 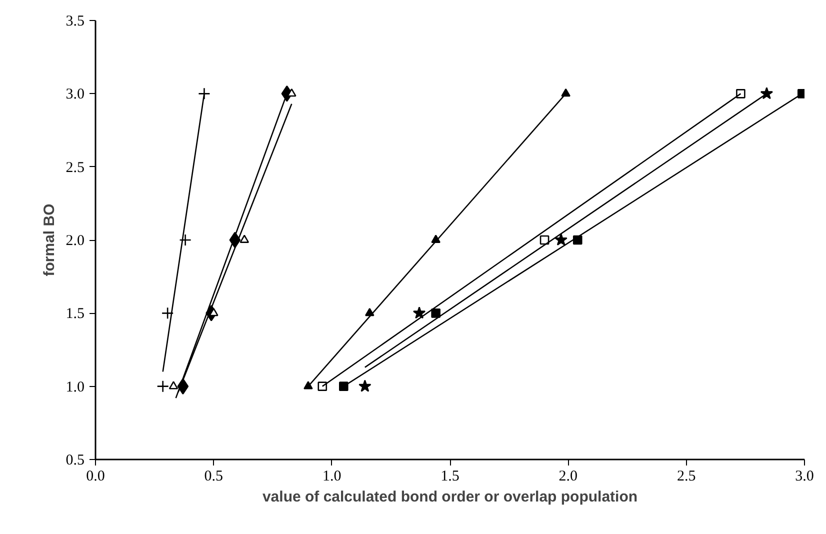 I want to click on y-tick-label: 2.0, so click(x=75, y=241).